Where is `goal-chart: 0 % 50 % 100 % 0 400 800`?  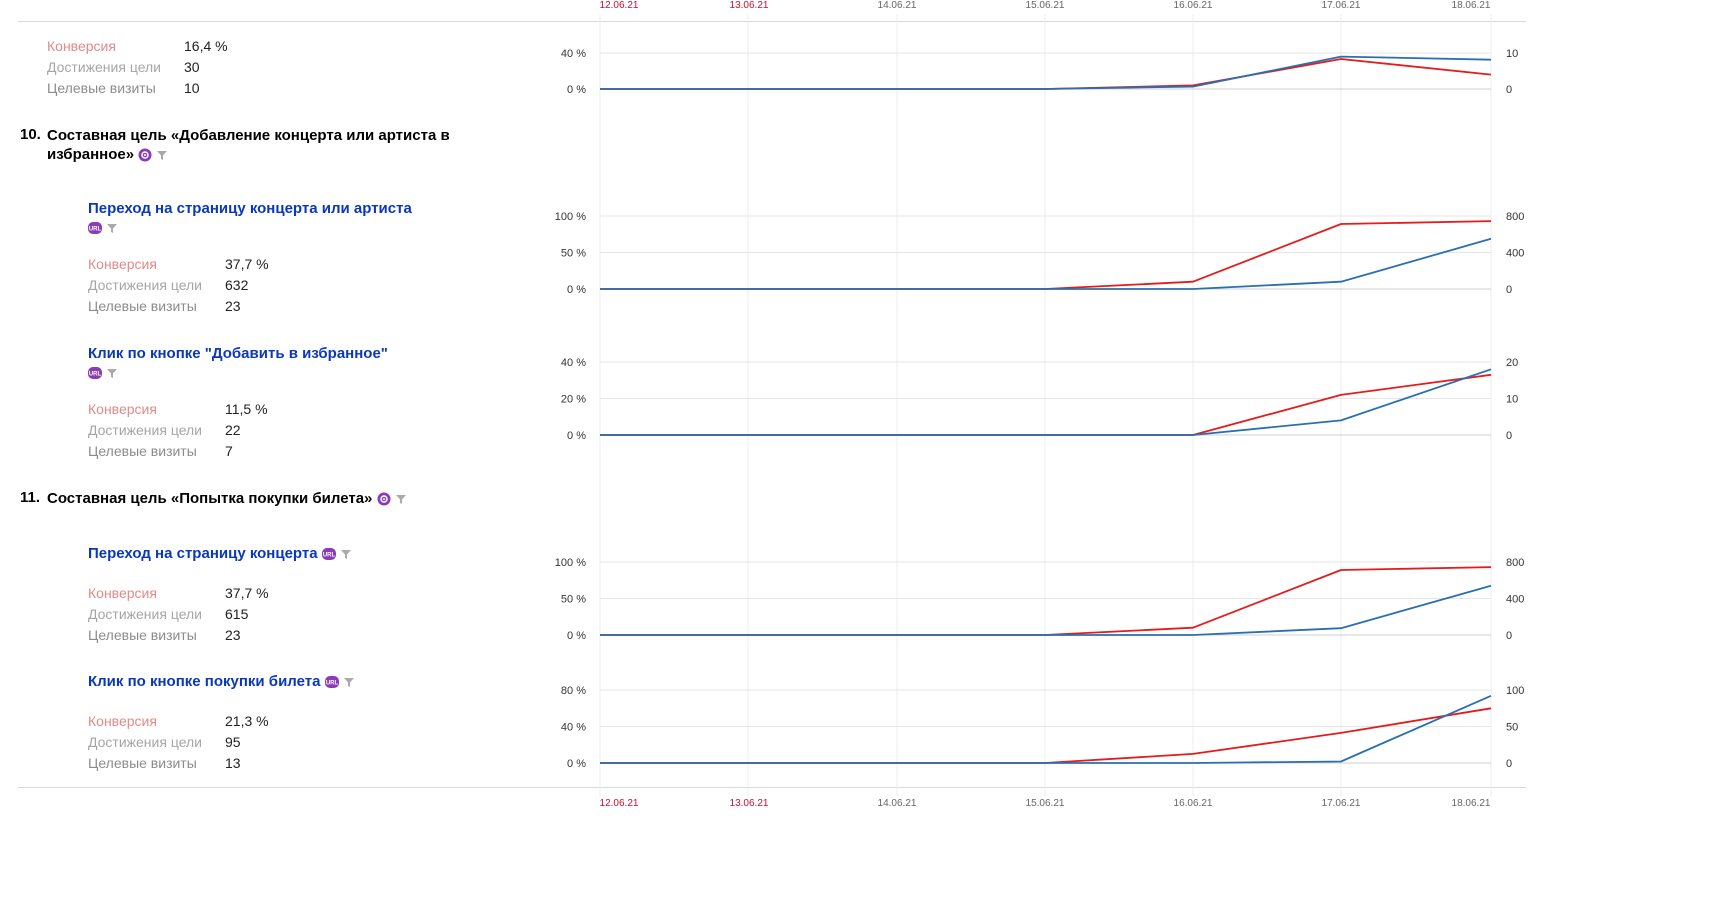 goal-chart: 0 % 50 % 100 % 0 400 800 is located at coordinates (1040, 253).